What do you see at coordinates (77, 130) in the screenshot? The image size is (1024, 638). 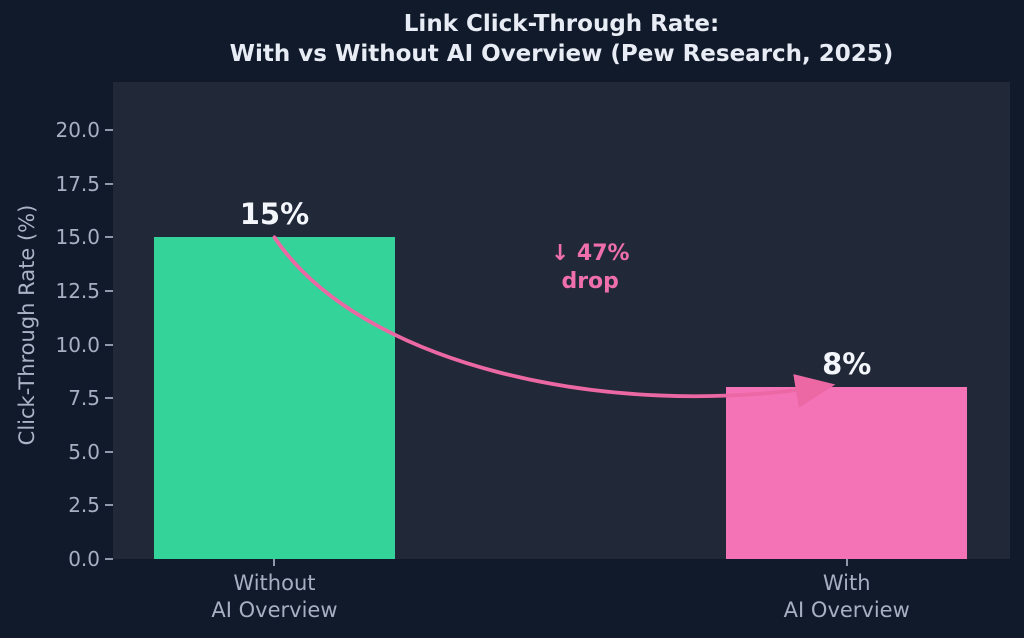 I see `y-tick-label: 20.0` at bounding box center [77, 130].